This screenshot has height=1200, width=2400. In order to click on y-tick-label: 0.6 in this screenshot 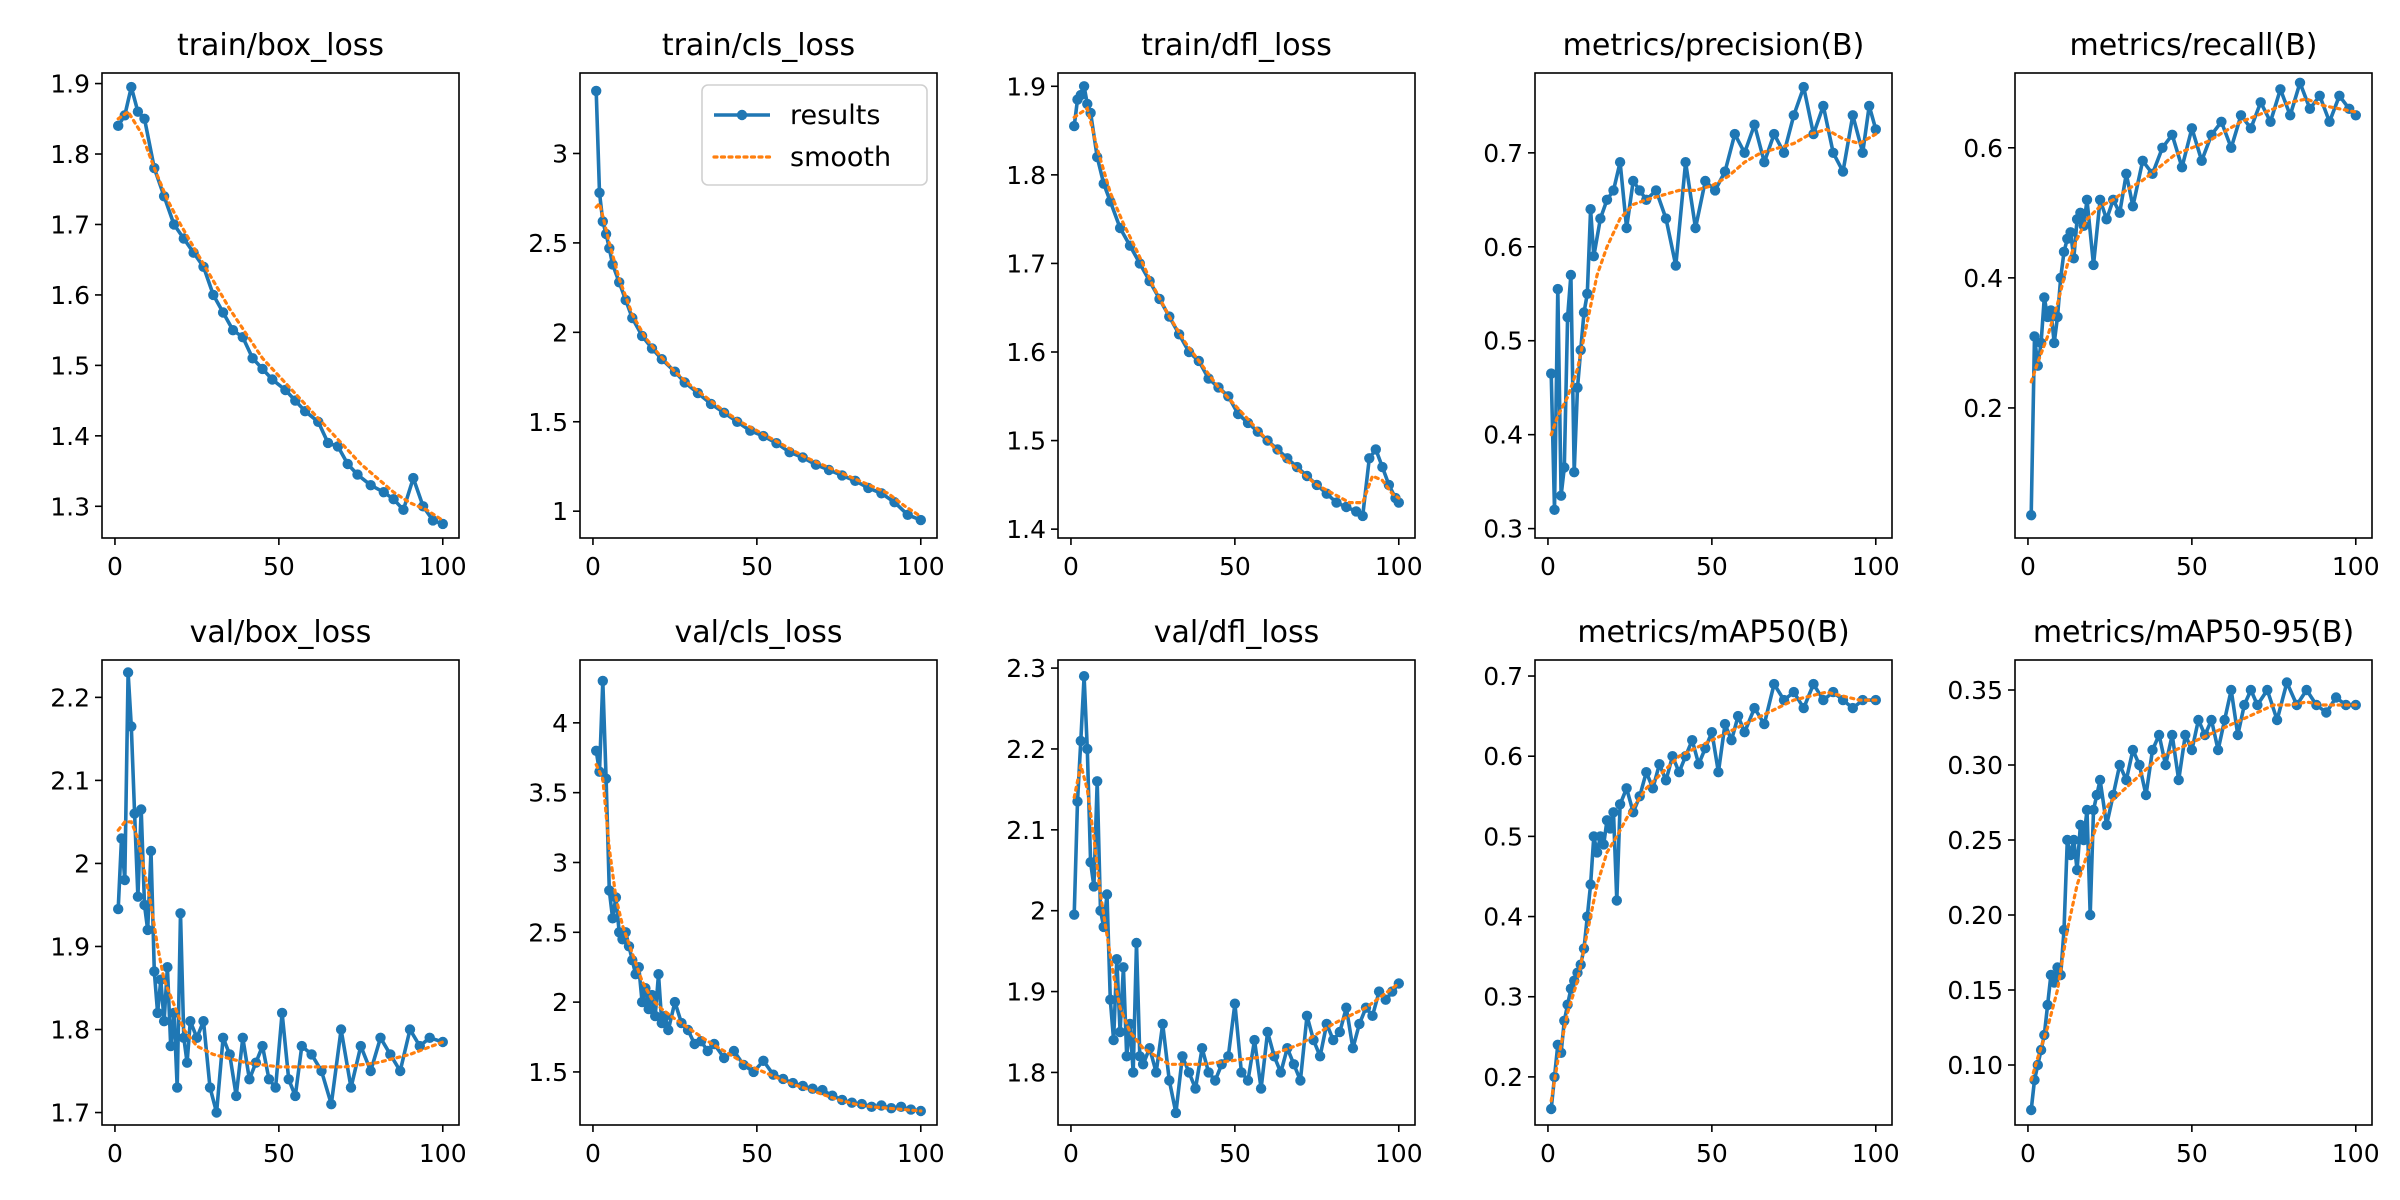, I will do `click(1503, 756)`.